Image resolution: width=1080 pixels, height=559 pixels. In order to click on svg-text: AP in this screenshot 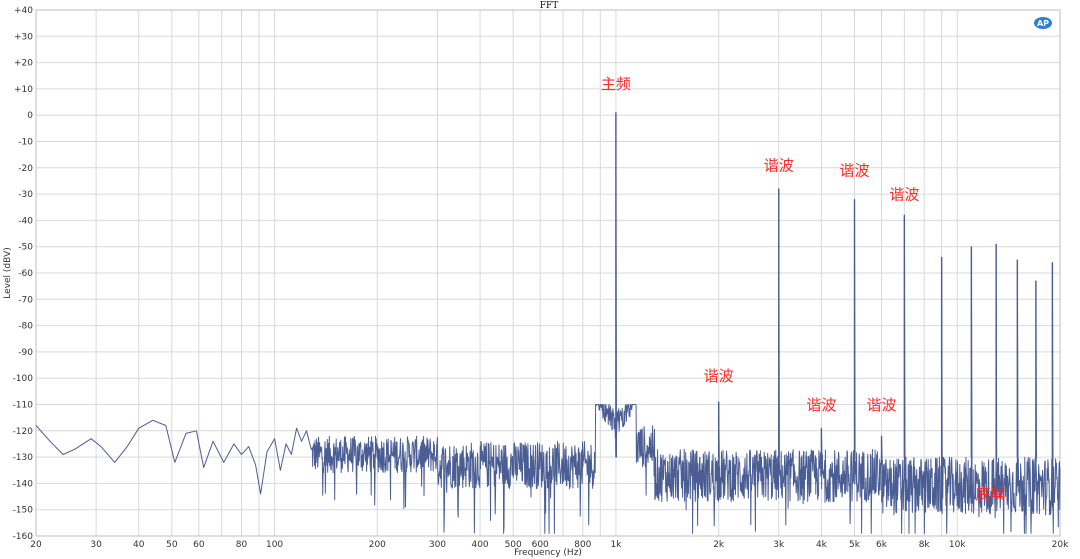, I will do `click(1043, 23)`.